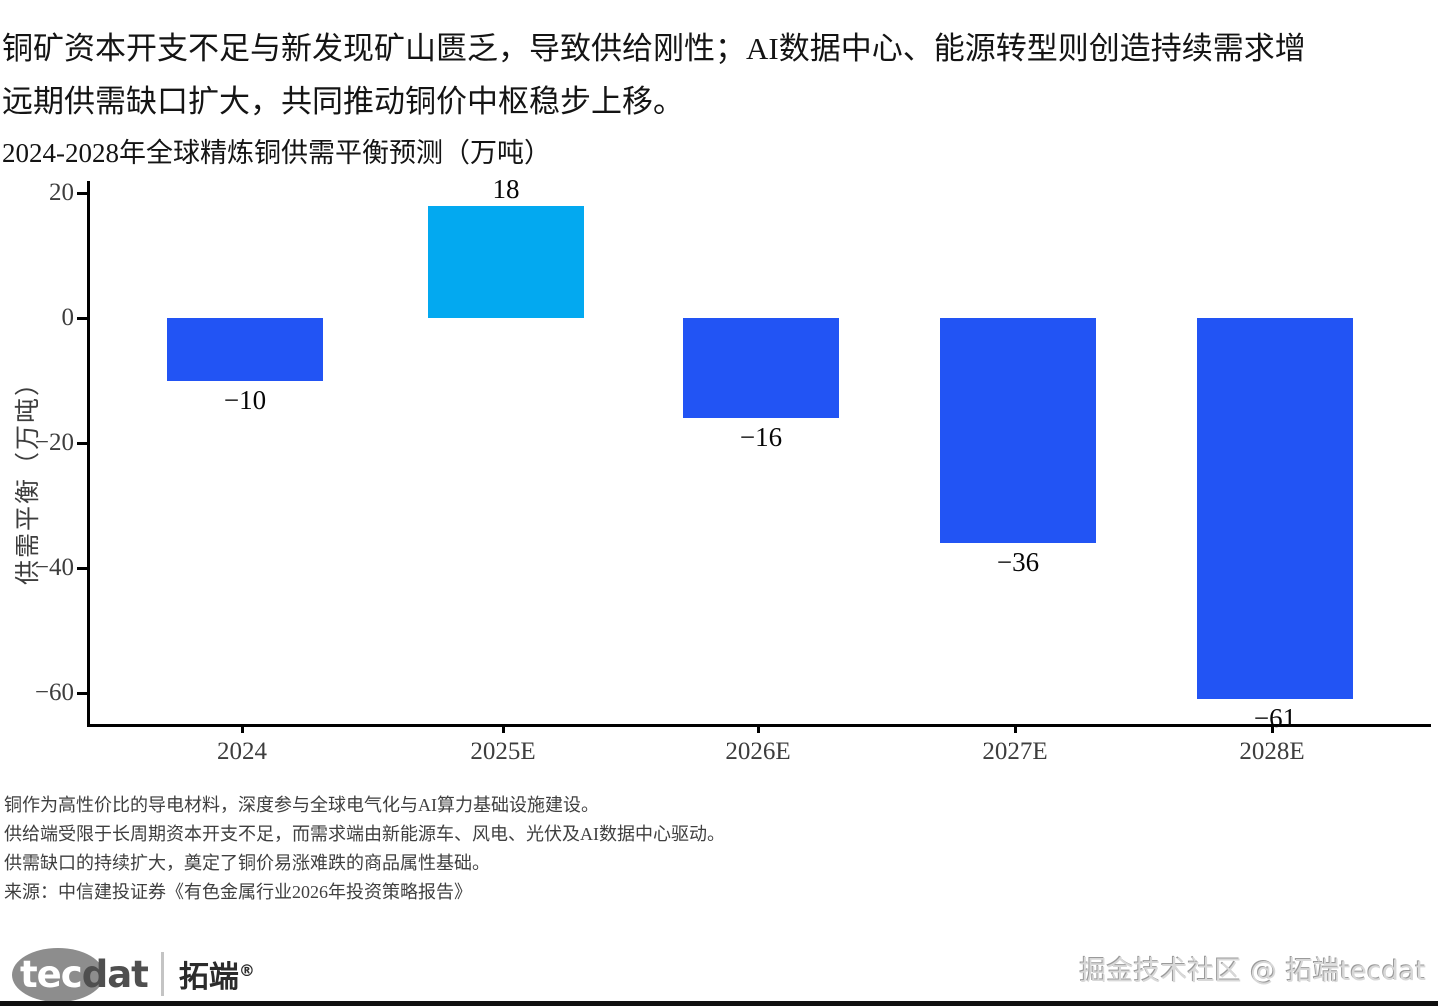  I want to click on tecdat-logo: tec dat 拓端®, so click(133, 974).